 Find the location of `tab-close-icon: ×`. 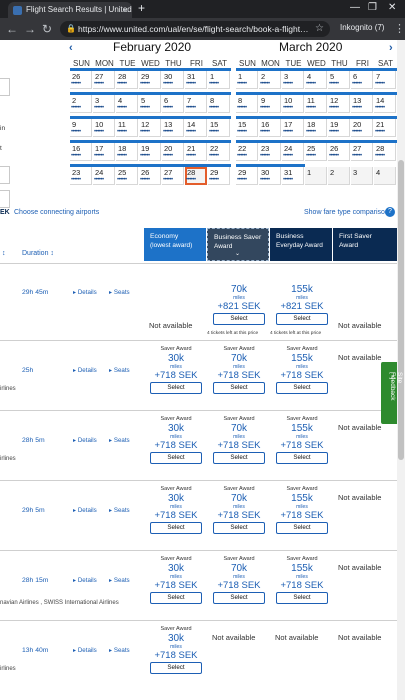

tab-close-icon: × is located at coordinates (125, 10).